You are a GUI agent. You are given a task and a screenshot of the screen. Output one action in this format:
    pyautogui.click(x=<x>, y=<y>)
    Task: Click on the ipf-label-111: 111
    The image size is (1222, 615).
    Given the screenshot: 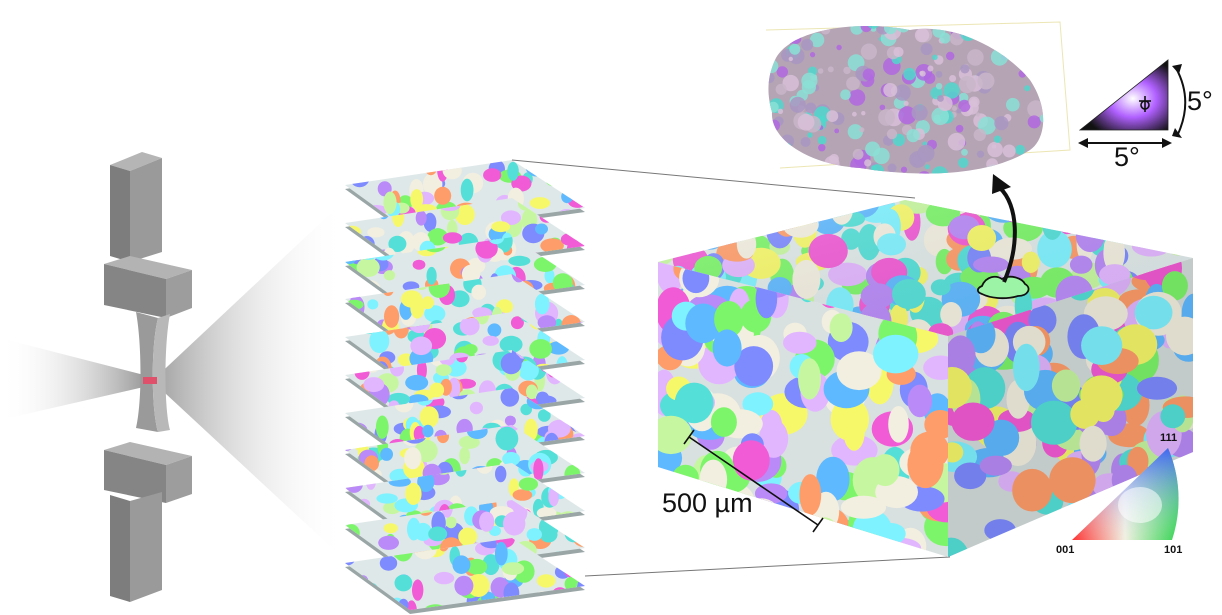 What is the action you would take?
    pyautogui.click(x=1168, y=438)
    